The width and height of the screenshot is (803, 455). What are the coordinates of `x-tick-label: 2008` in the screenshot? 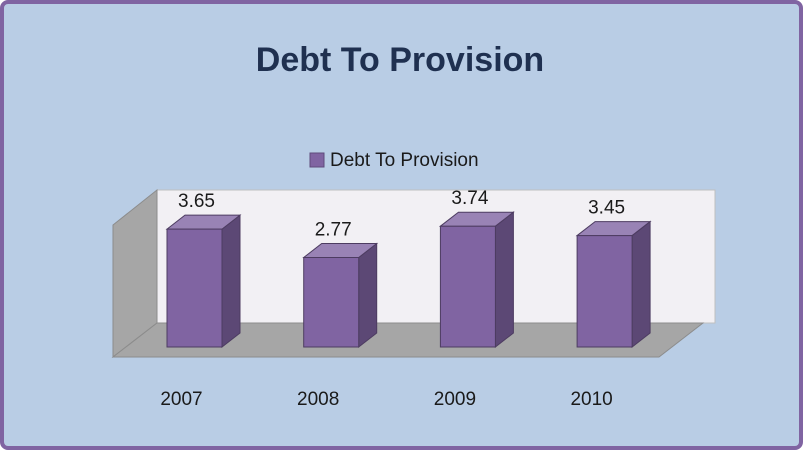 It's located at (318, 399).